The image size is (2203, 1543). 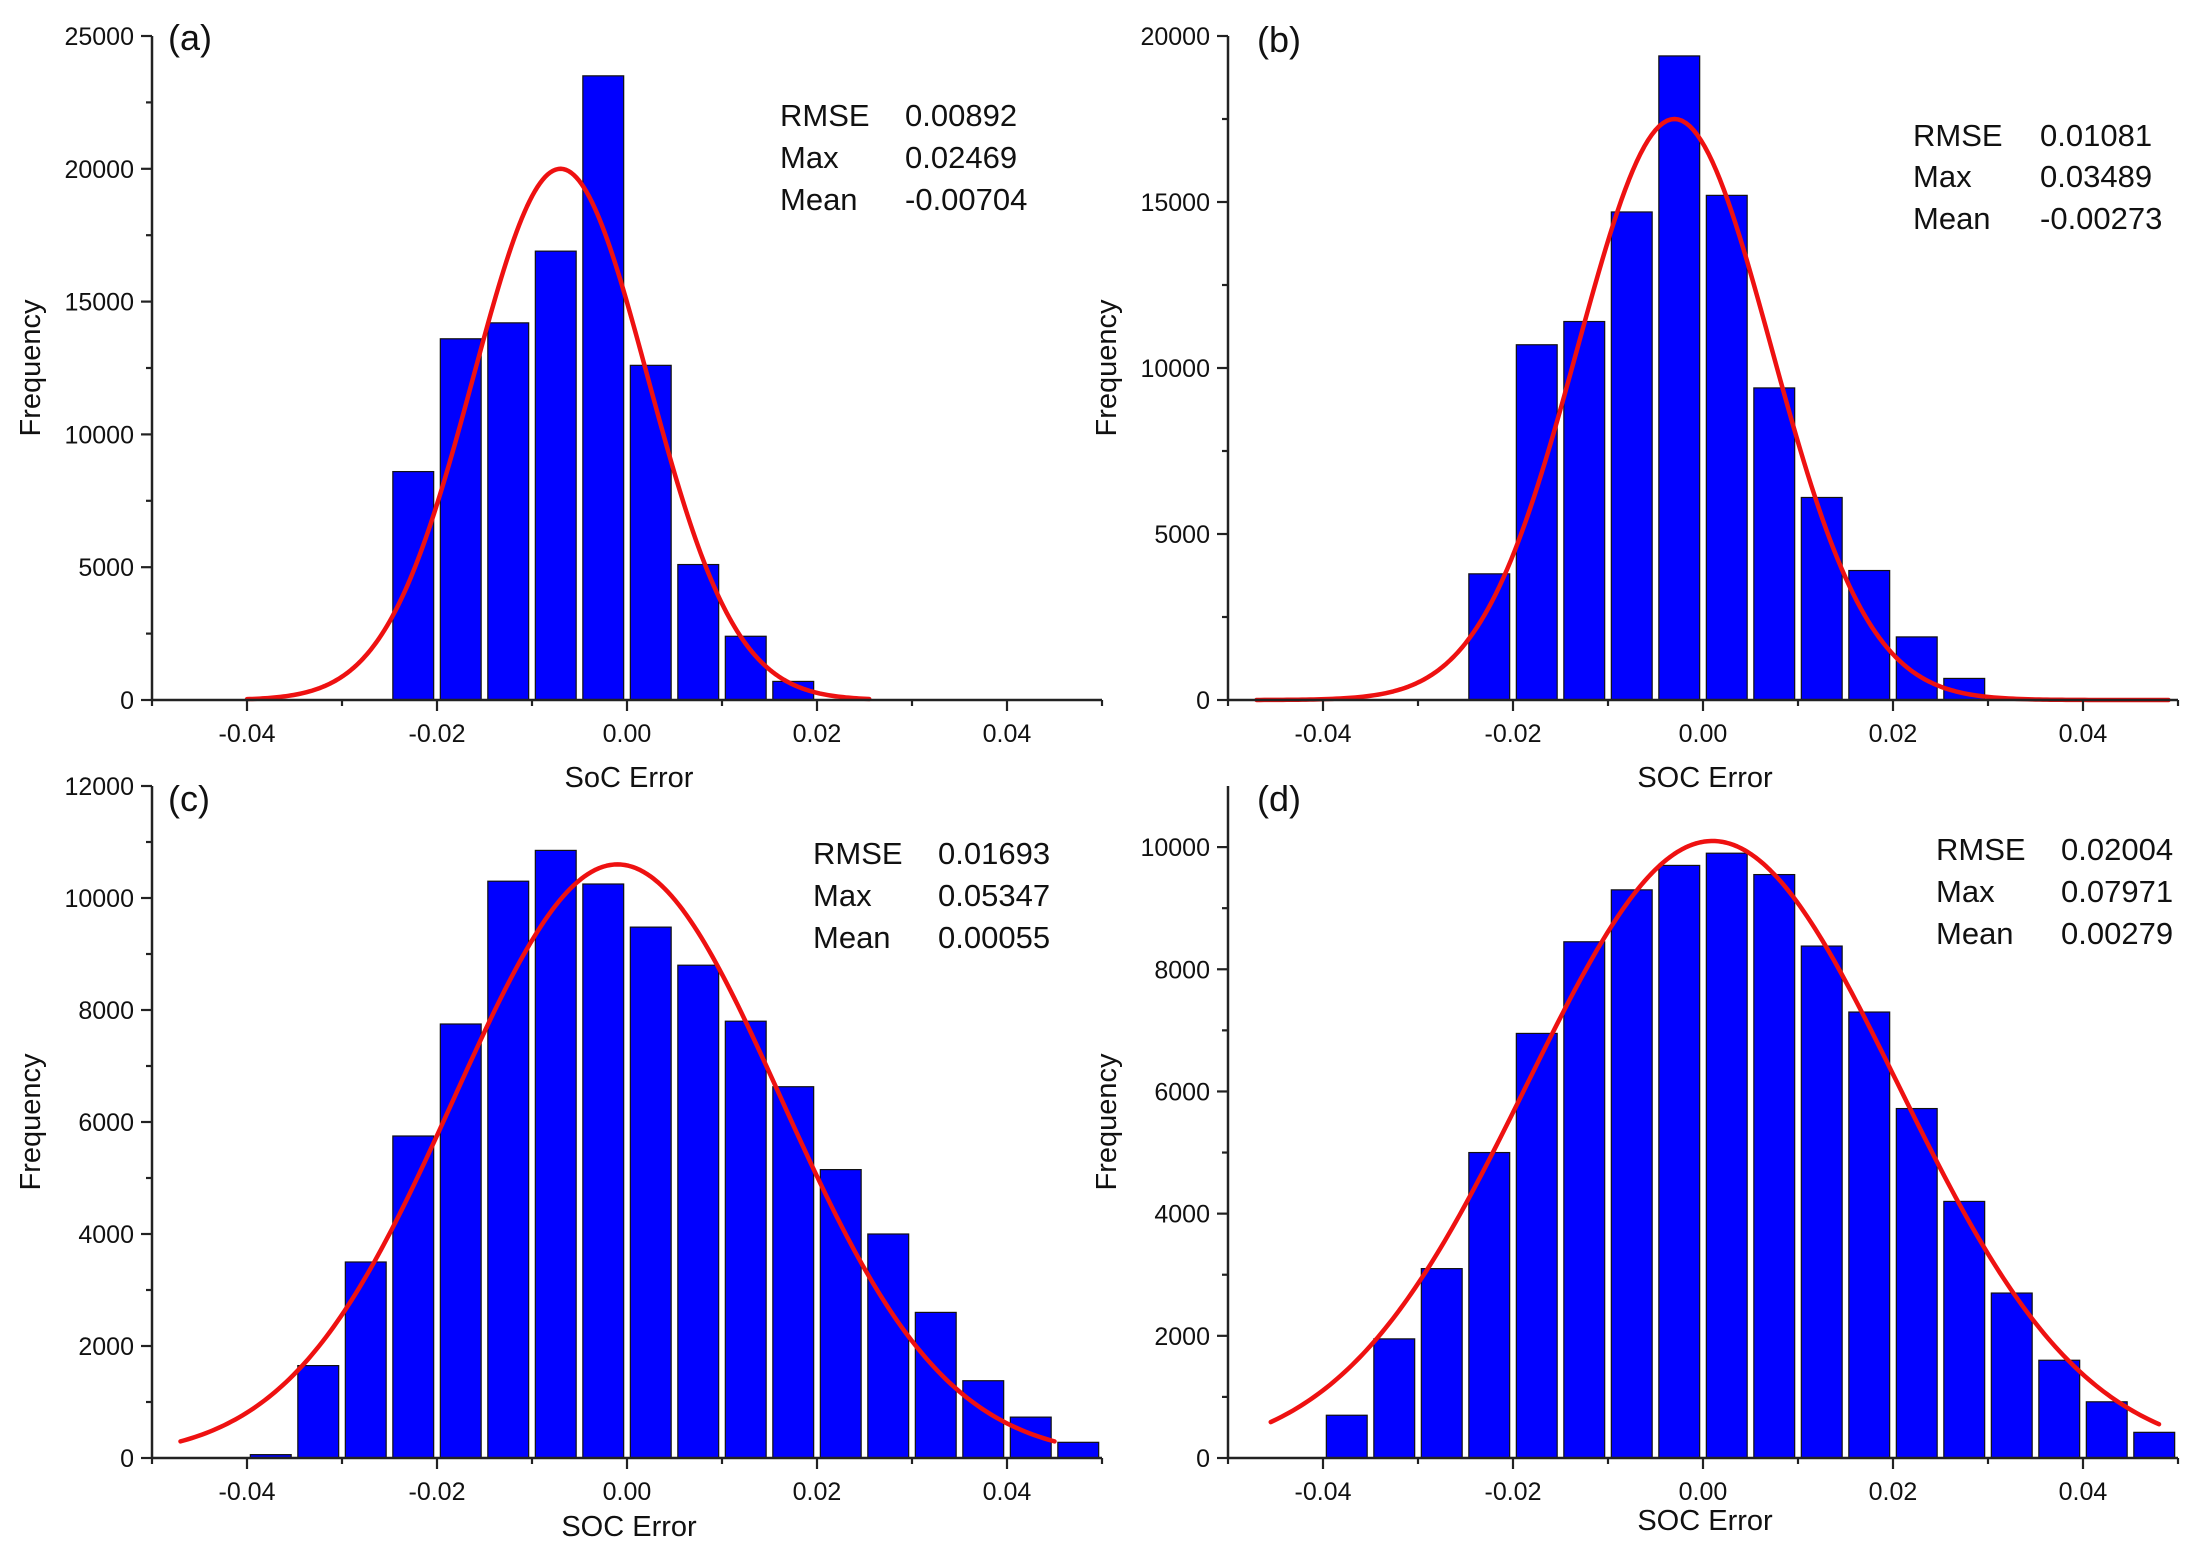 I want to click on panel-label: (c), so click(x=189, y=798).